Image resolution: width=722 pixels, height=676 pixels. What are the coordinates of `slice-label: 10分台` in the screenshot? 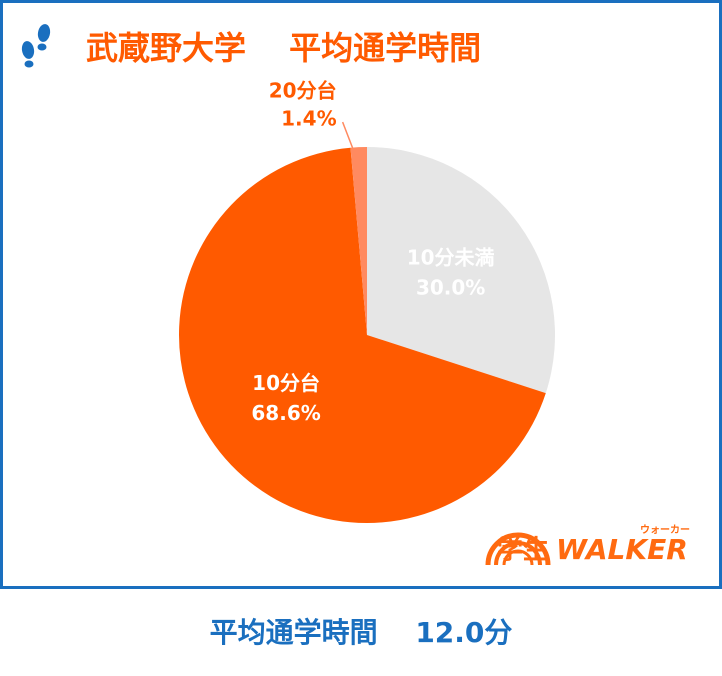 It's located at (286, 383).